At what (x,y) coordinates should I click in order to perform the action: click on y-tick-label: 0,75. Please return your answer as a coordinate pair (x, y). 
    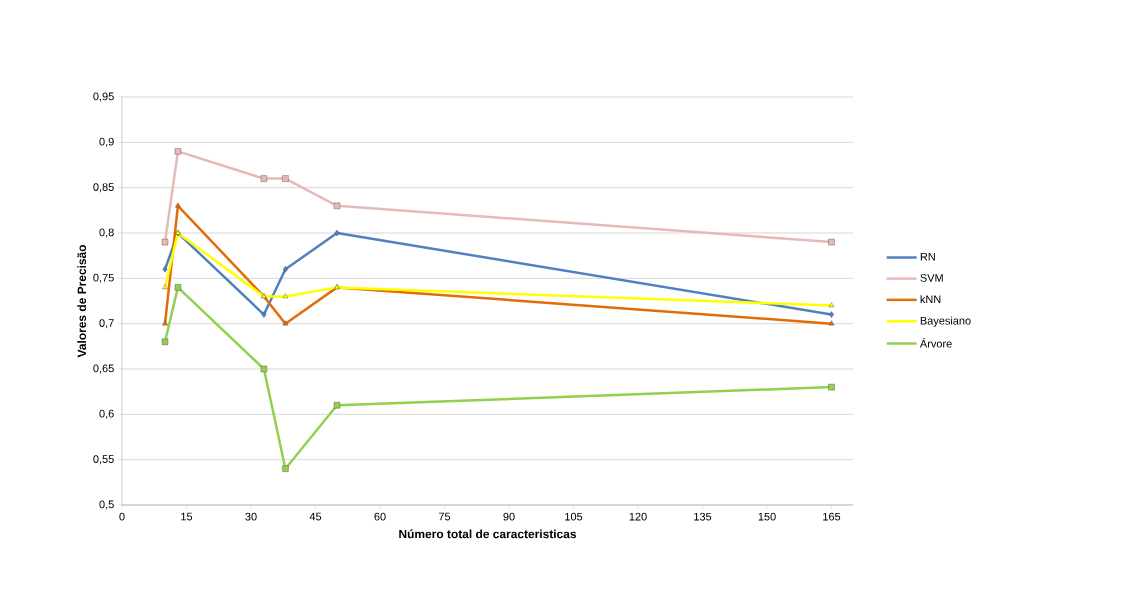
    Looking at the image, I should click on (103, 278).